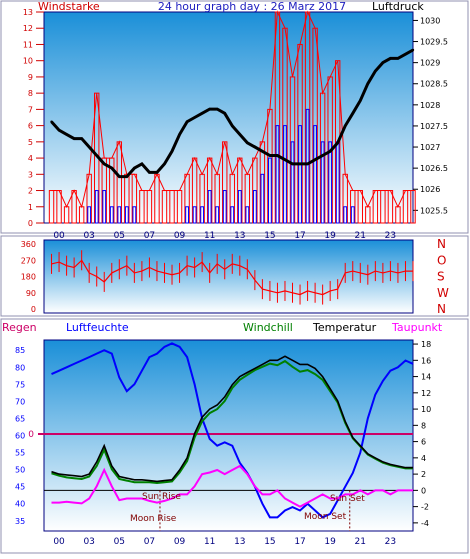 The height and width of the screenshot is (559, 470). Describe the element at coordinates (30, 191) in the screenshot. I see `wind-tick-label: 2` at that location.